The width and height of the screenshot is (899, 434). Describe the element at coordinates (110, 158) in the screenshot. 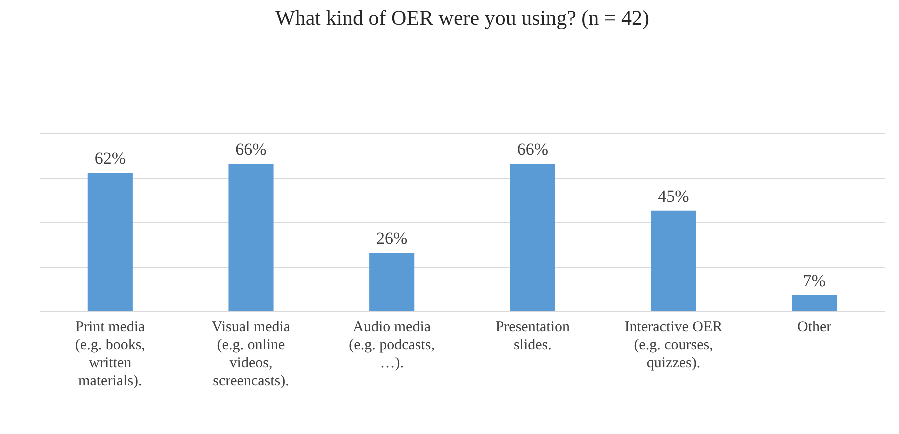

I see `data-label: 62%` at that location.